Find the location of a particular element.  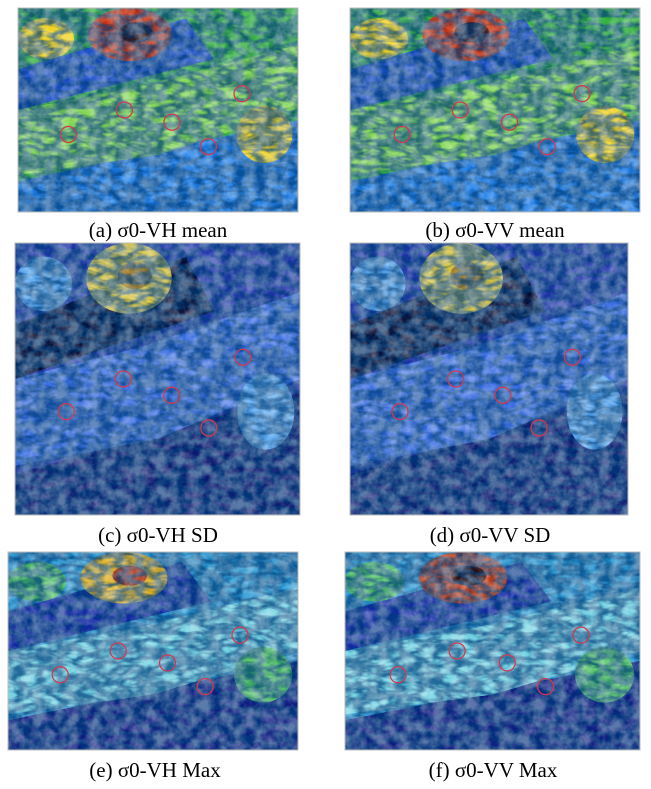

caption: (f) σ0-VV Max is located at coordinates (493, 770).